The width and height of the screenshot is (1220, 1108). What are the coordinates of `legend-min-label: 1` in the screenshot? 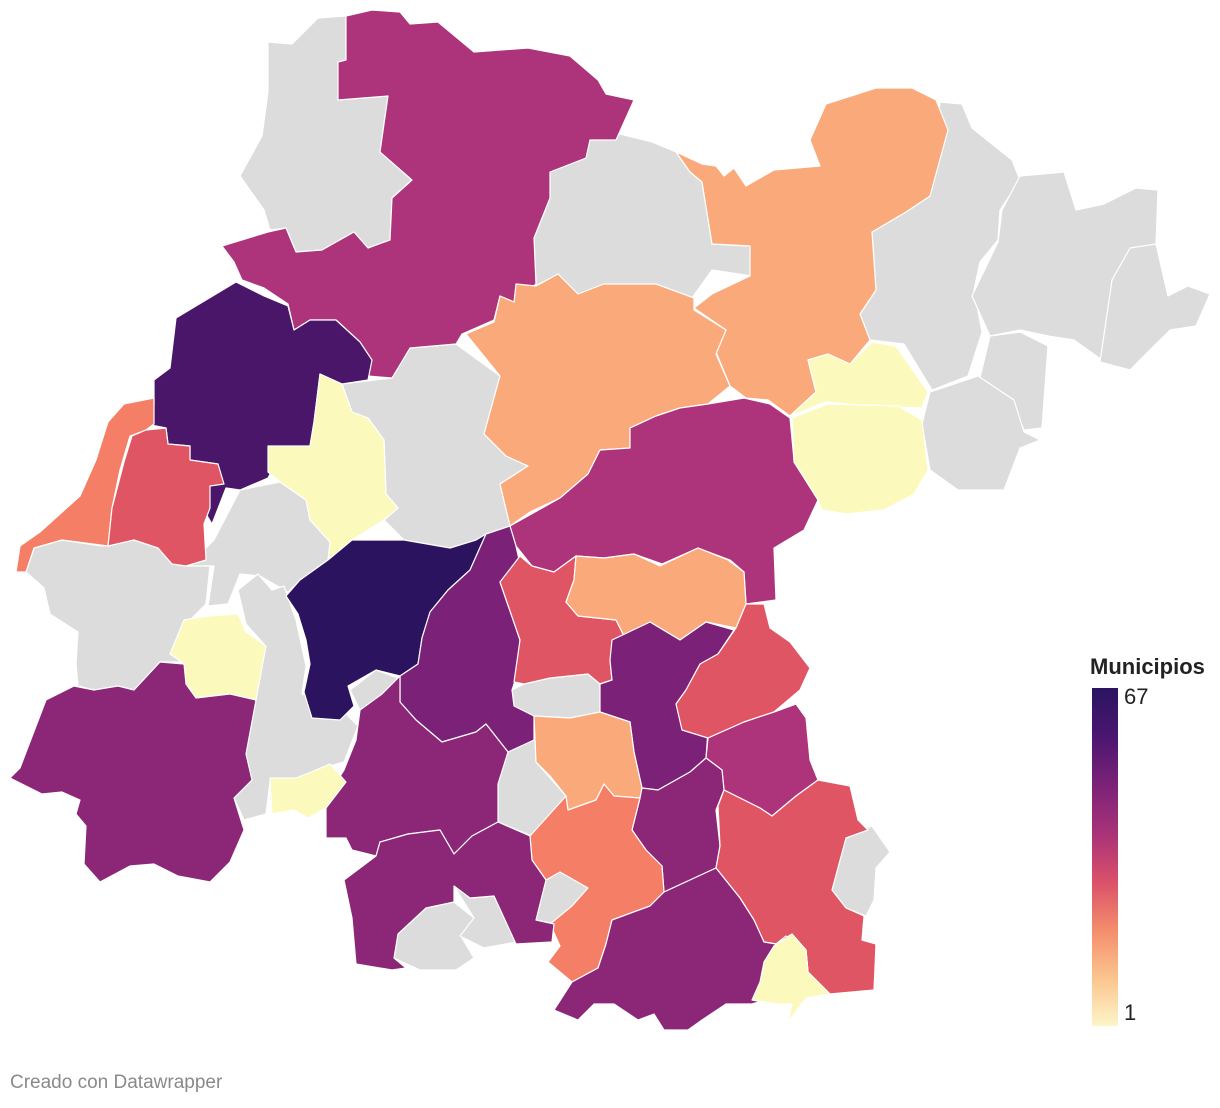 It's located at (1130, 1012).